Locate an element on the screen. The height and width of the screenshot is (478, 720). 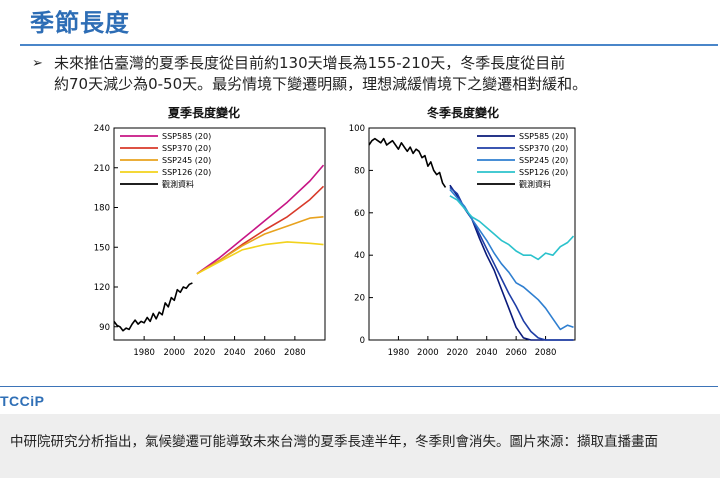
summer-legend-label: SSP585 (20) is located at coordinates (186, 136).